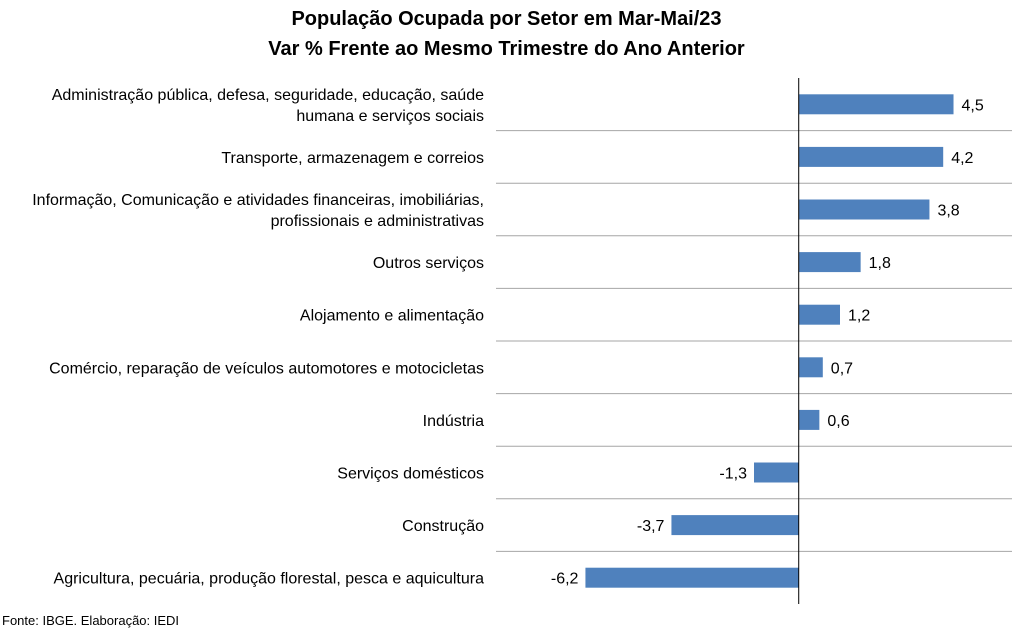 This screenshot has height=632, width=1013. What do you see at coordinates (859, 316) in the screenshot?
I see `data-label: 1,2` at bounding box center [859, 316].